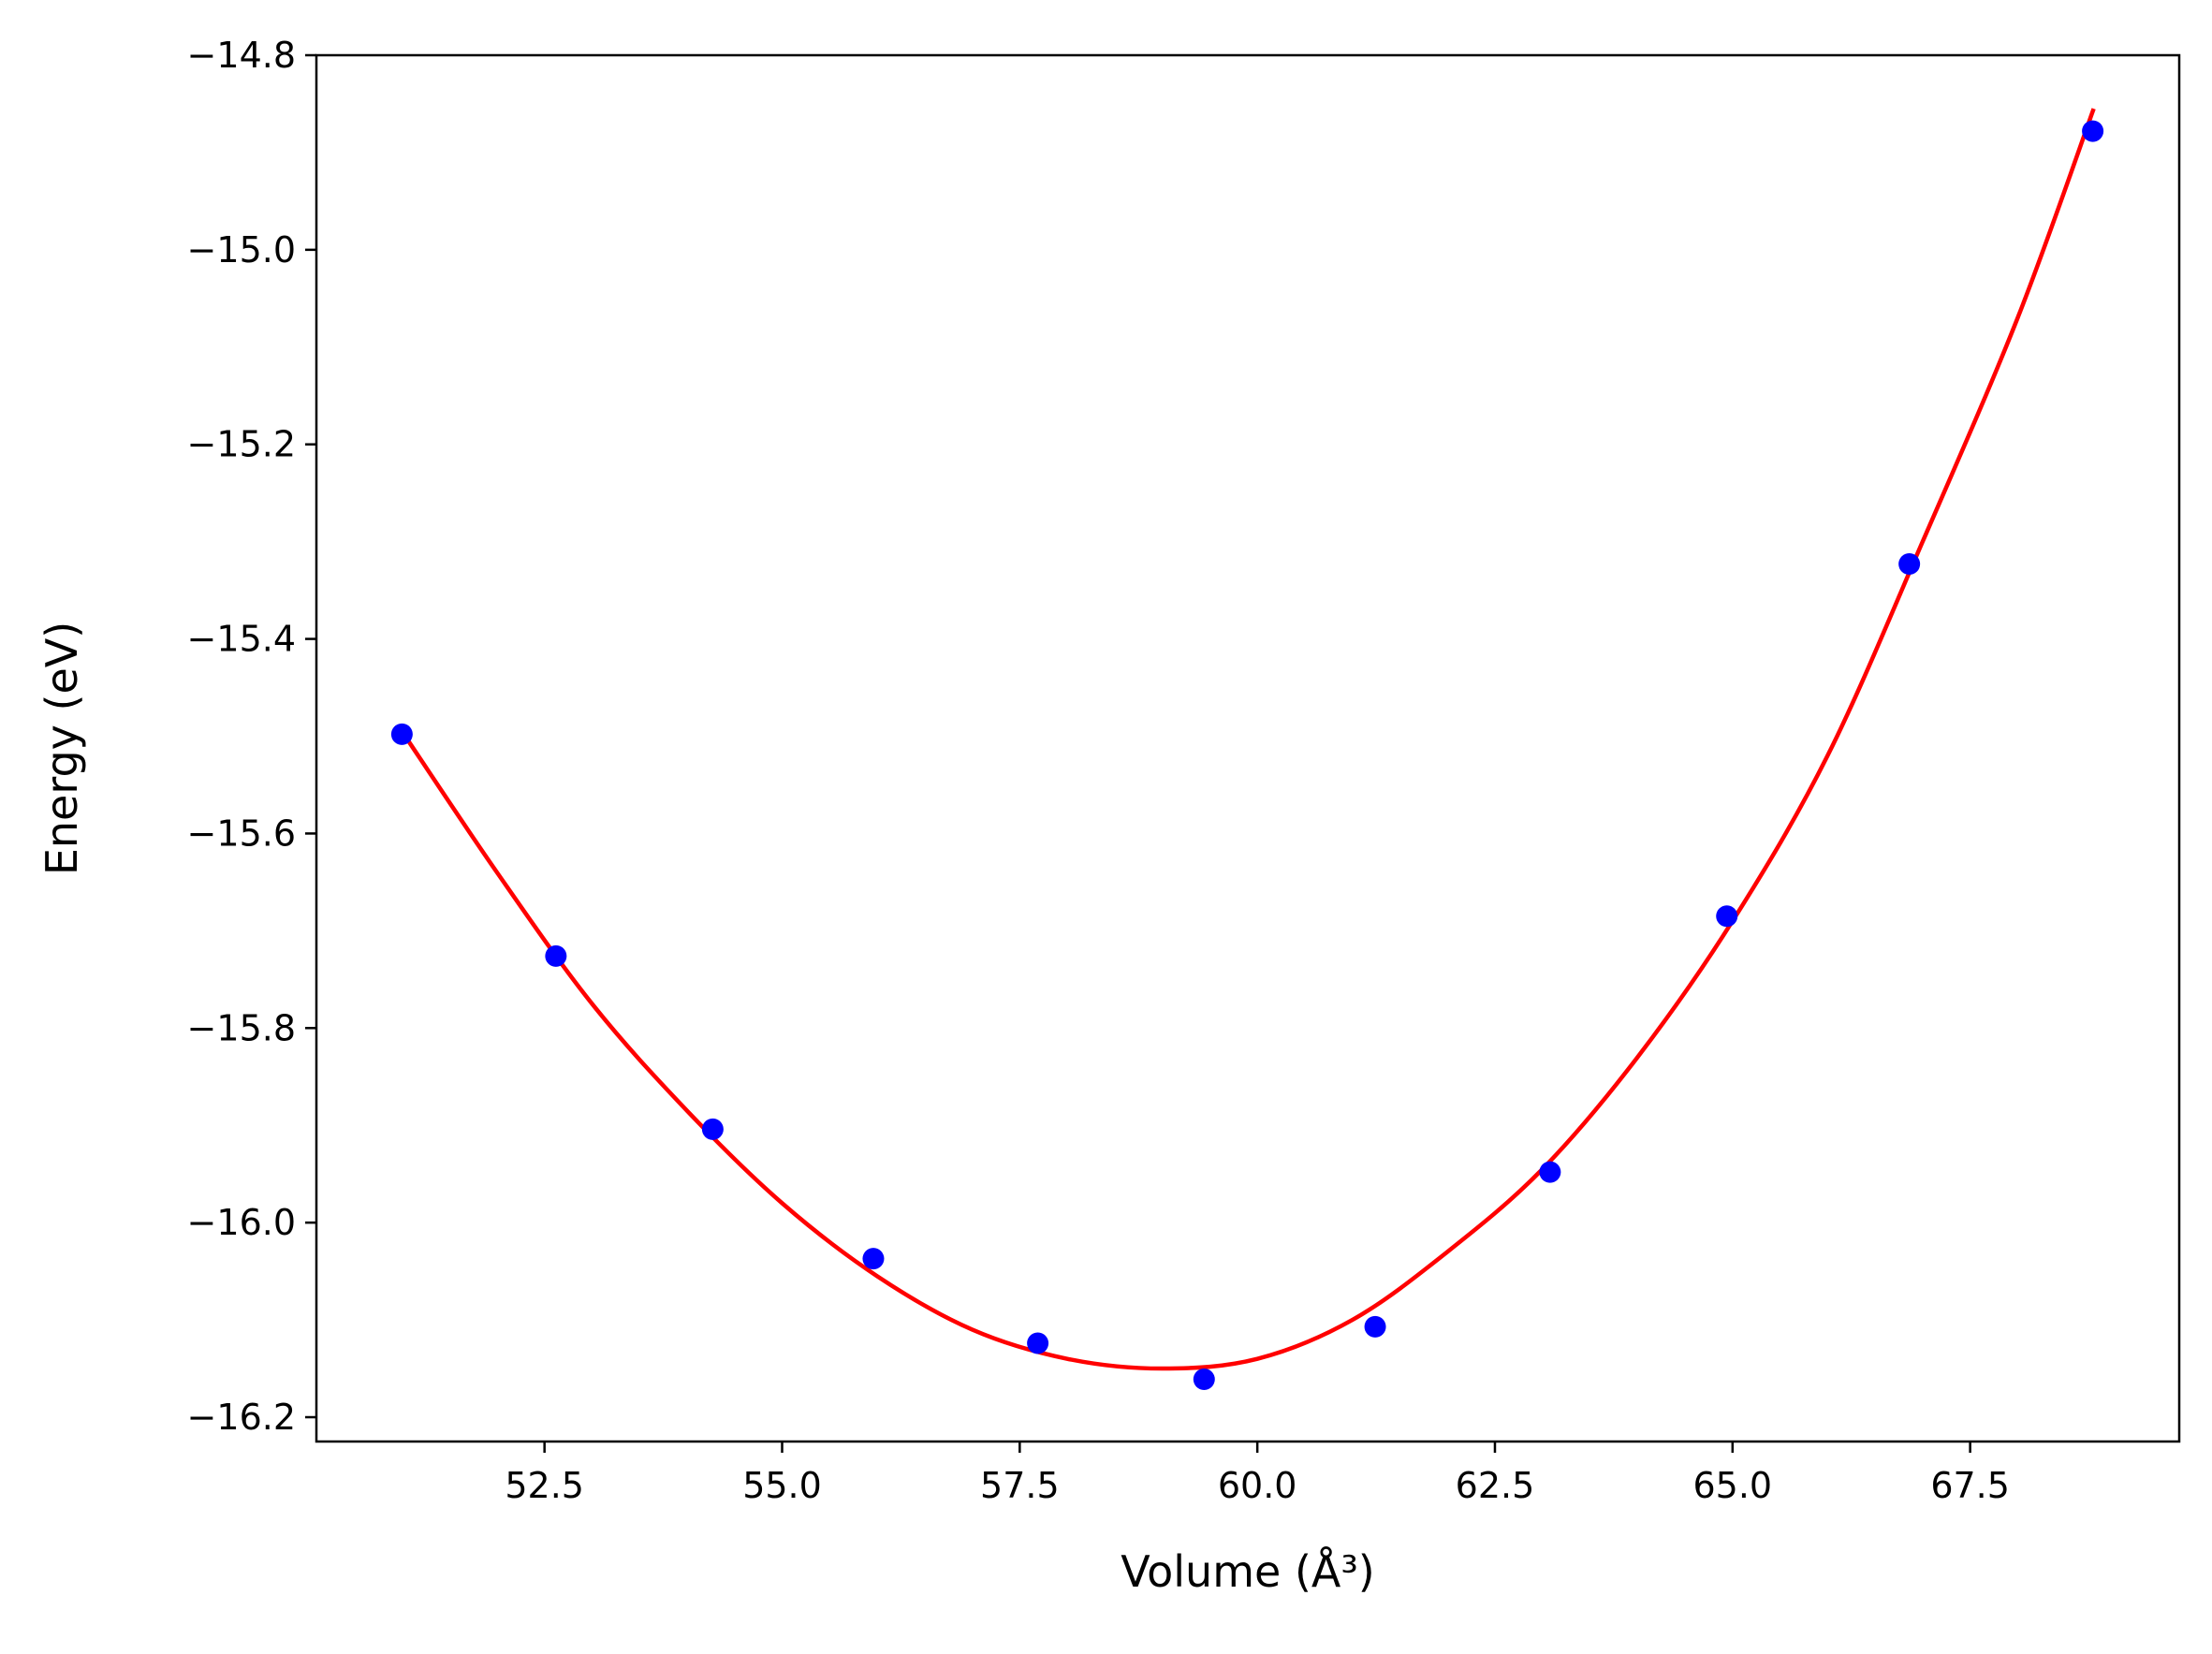 The width and height of the screenshot is (2212, 1654). I want to click on y-axis-ticks: −14.8 −15.0 −15.2 −15.4 −15.6 −15.8 −16.0 −16.2, so click(251, 736).